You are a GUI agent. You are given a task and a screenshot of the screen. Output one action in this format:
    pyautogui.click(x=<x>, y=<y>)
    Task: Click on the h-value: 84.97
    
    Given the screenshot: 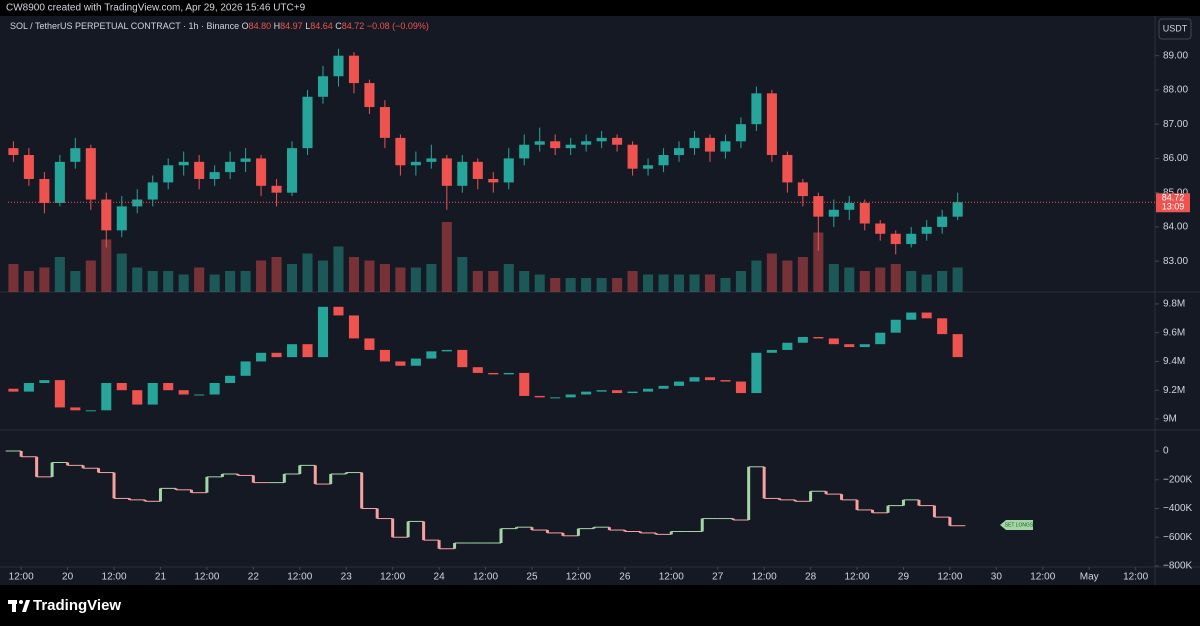 What is the action you would take?
    pyautogui.click(x=291, y=26)
    